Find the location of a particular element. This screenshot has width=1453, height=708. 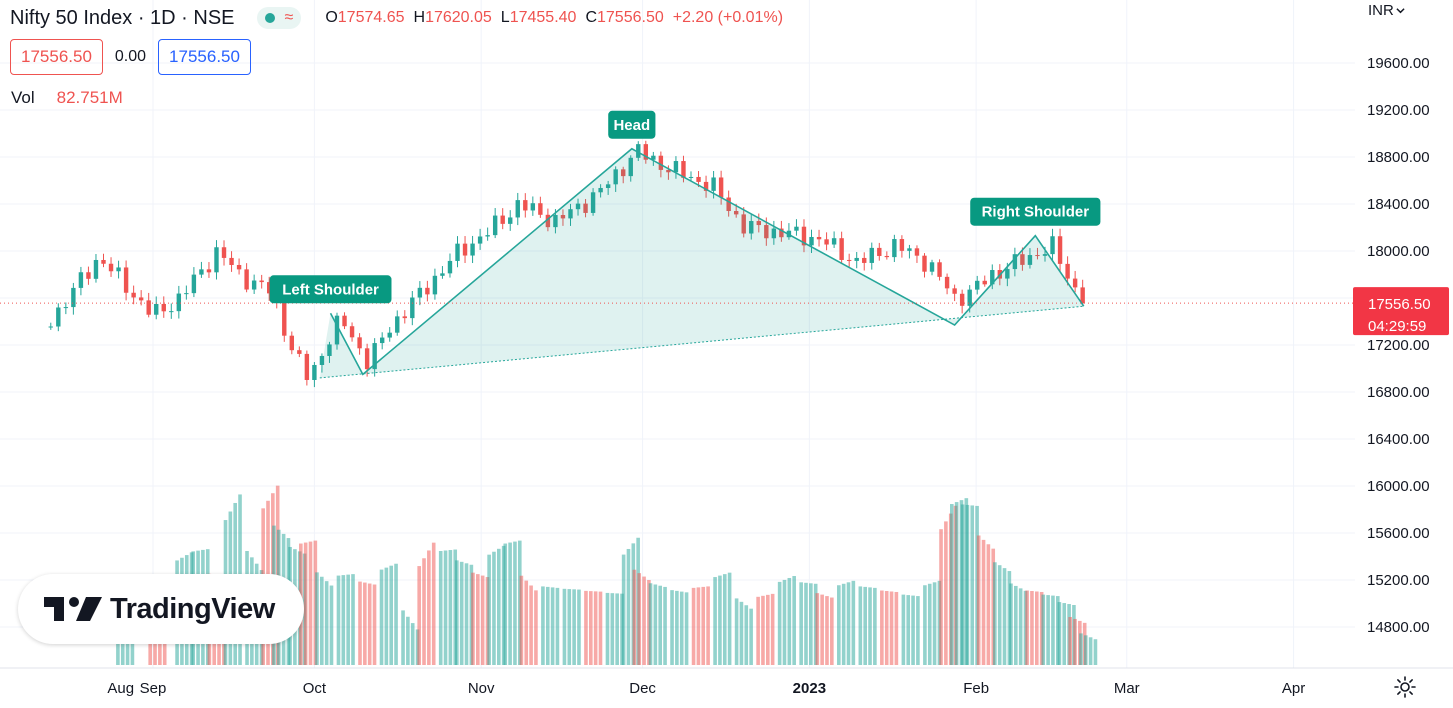

price-tick-label: 18800.00 is located at coordinates (1398, 157).